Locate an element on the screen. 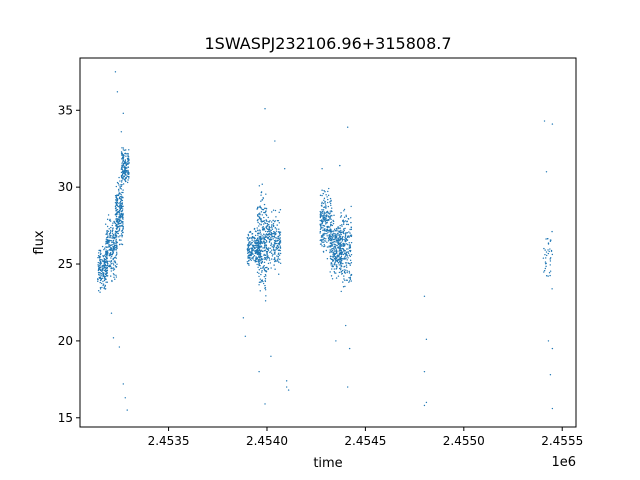 The height and width of the screenshot is (480, 640). x-tick-label: 2.4545 is located at coordinates (365, 441).